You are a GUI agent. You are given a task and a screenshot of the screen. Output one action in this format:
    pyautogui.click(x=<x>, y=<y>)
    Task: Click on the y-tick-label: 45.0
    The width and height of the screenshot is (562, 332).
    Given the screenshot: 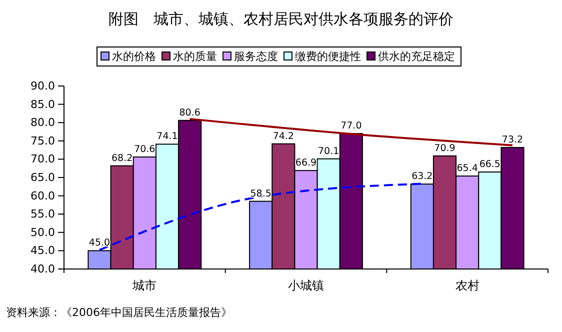 What is the action you would take?
    pyautogui.click(x=42, y=251)
    